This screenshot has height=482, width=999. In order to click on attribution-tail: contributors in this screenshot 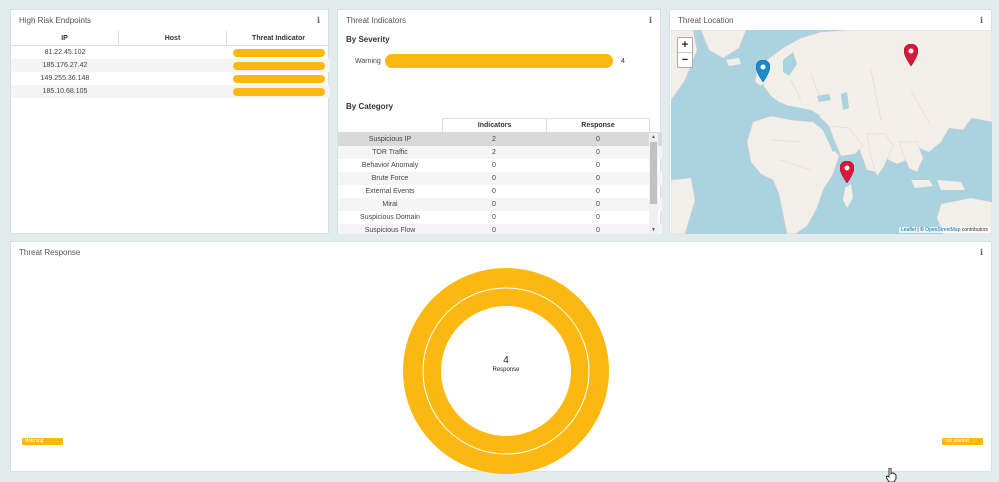, I will do `click(974, 230)`.